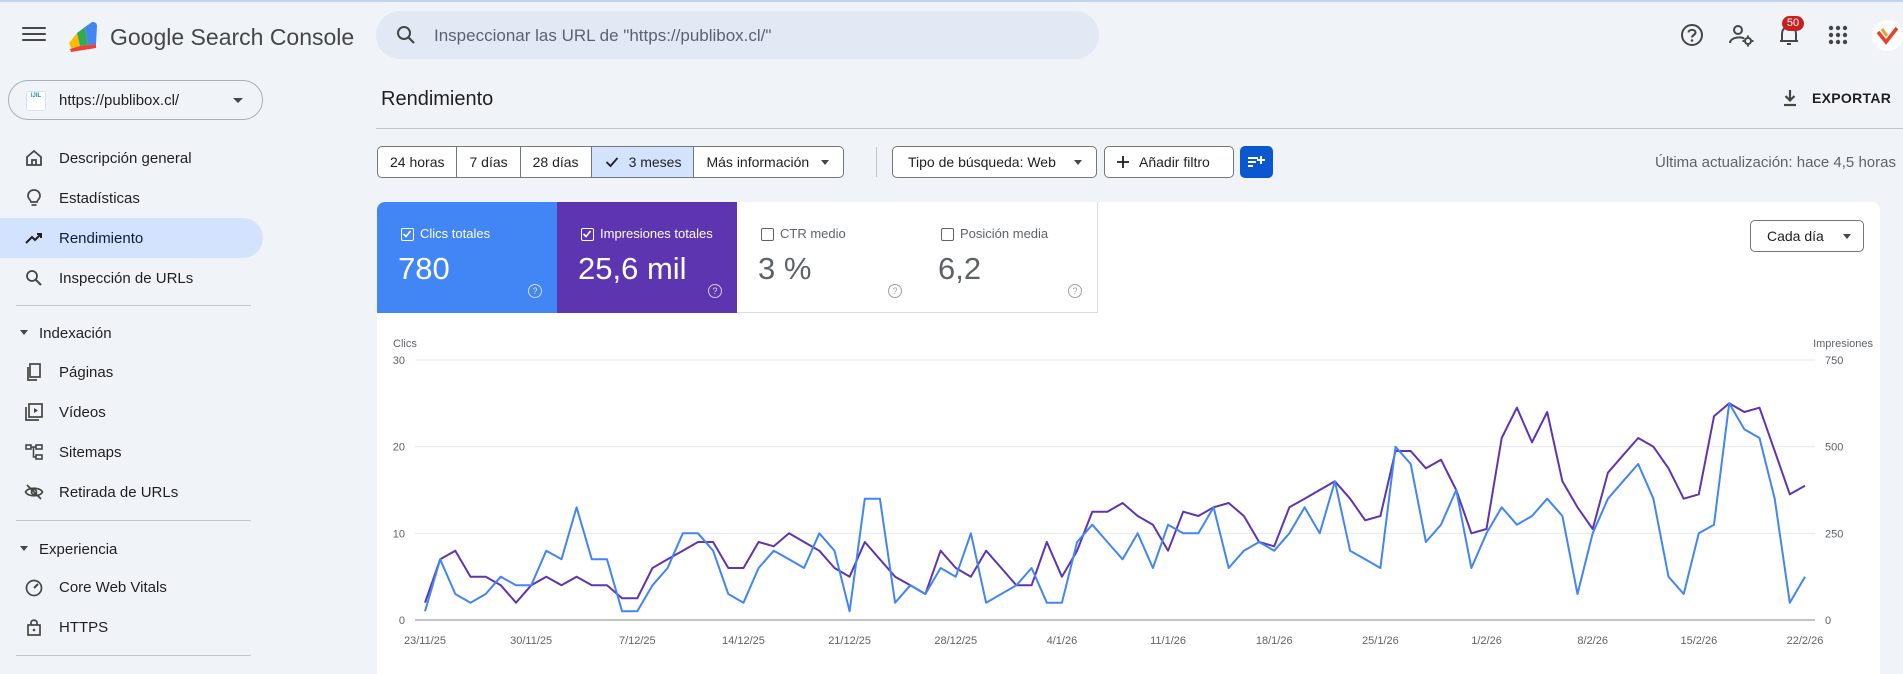  Describe the element at coordinates (1168, 641) in the screenshot. I see `x-tick-label: 11/1/26` at that location.